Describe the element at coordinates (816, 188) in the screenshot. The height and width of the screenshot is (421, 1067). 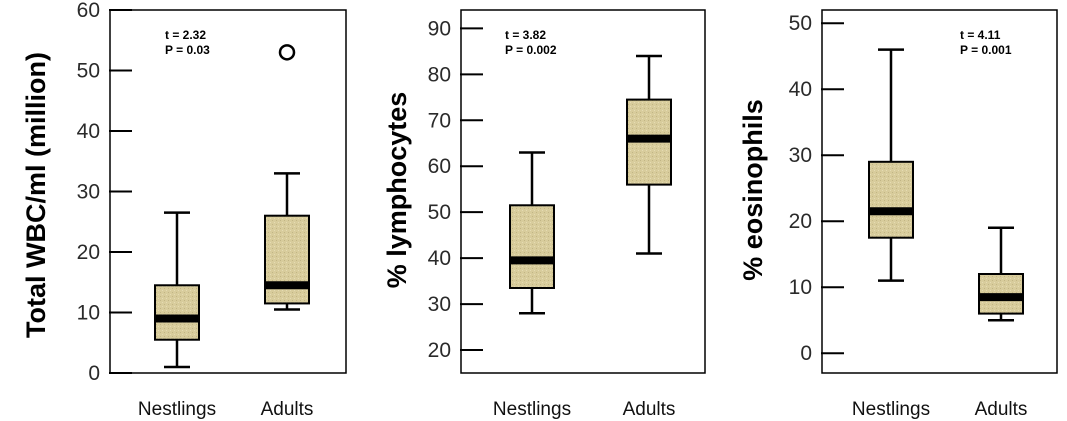
I see `y-ticks: 0 10 20 30 40 50` at that location.